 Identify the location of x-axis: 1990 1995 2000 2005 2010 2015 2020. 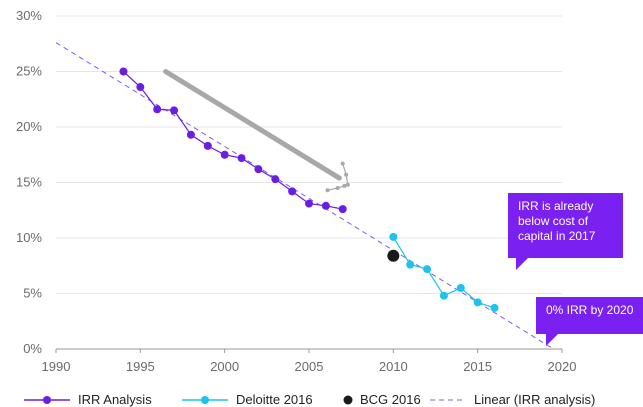
(309, 361).